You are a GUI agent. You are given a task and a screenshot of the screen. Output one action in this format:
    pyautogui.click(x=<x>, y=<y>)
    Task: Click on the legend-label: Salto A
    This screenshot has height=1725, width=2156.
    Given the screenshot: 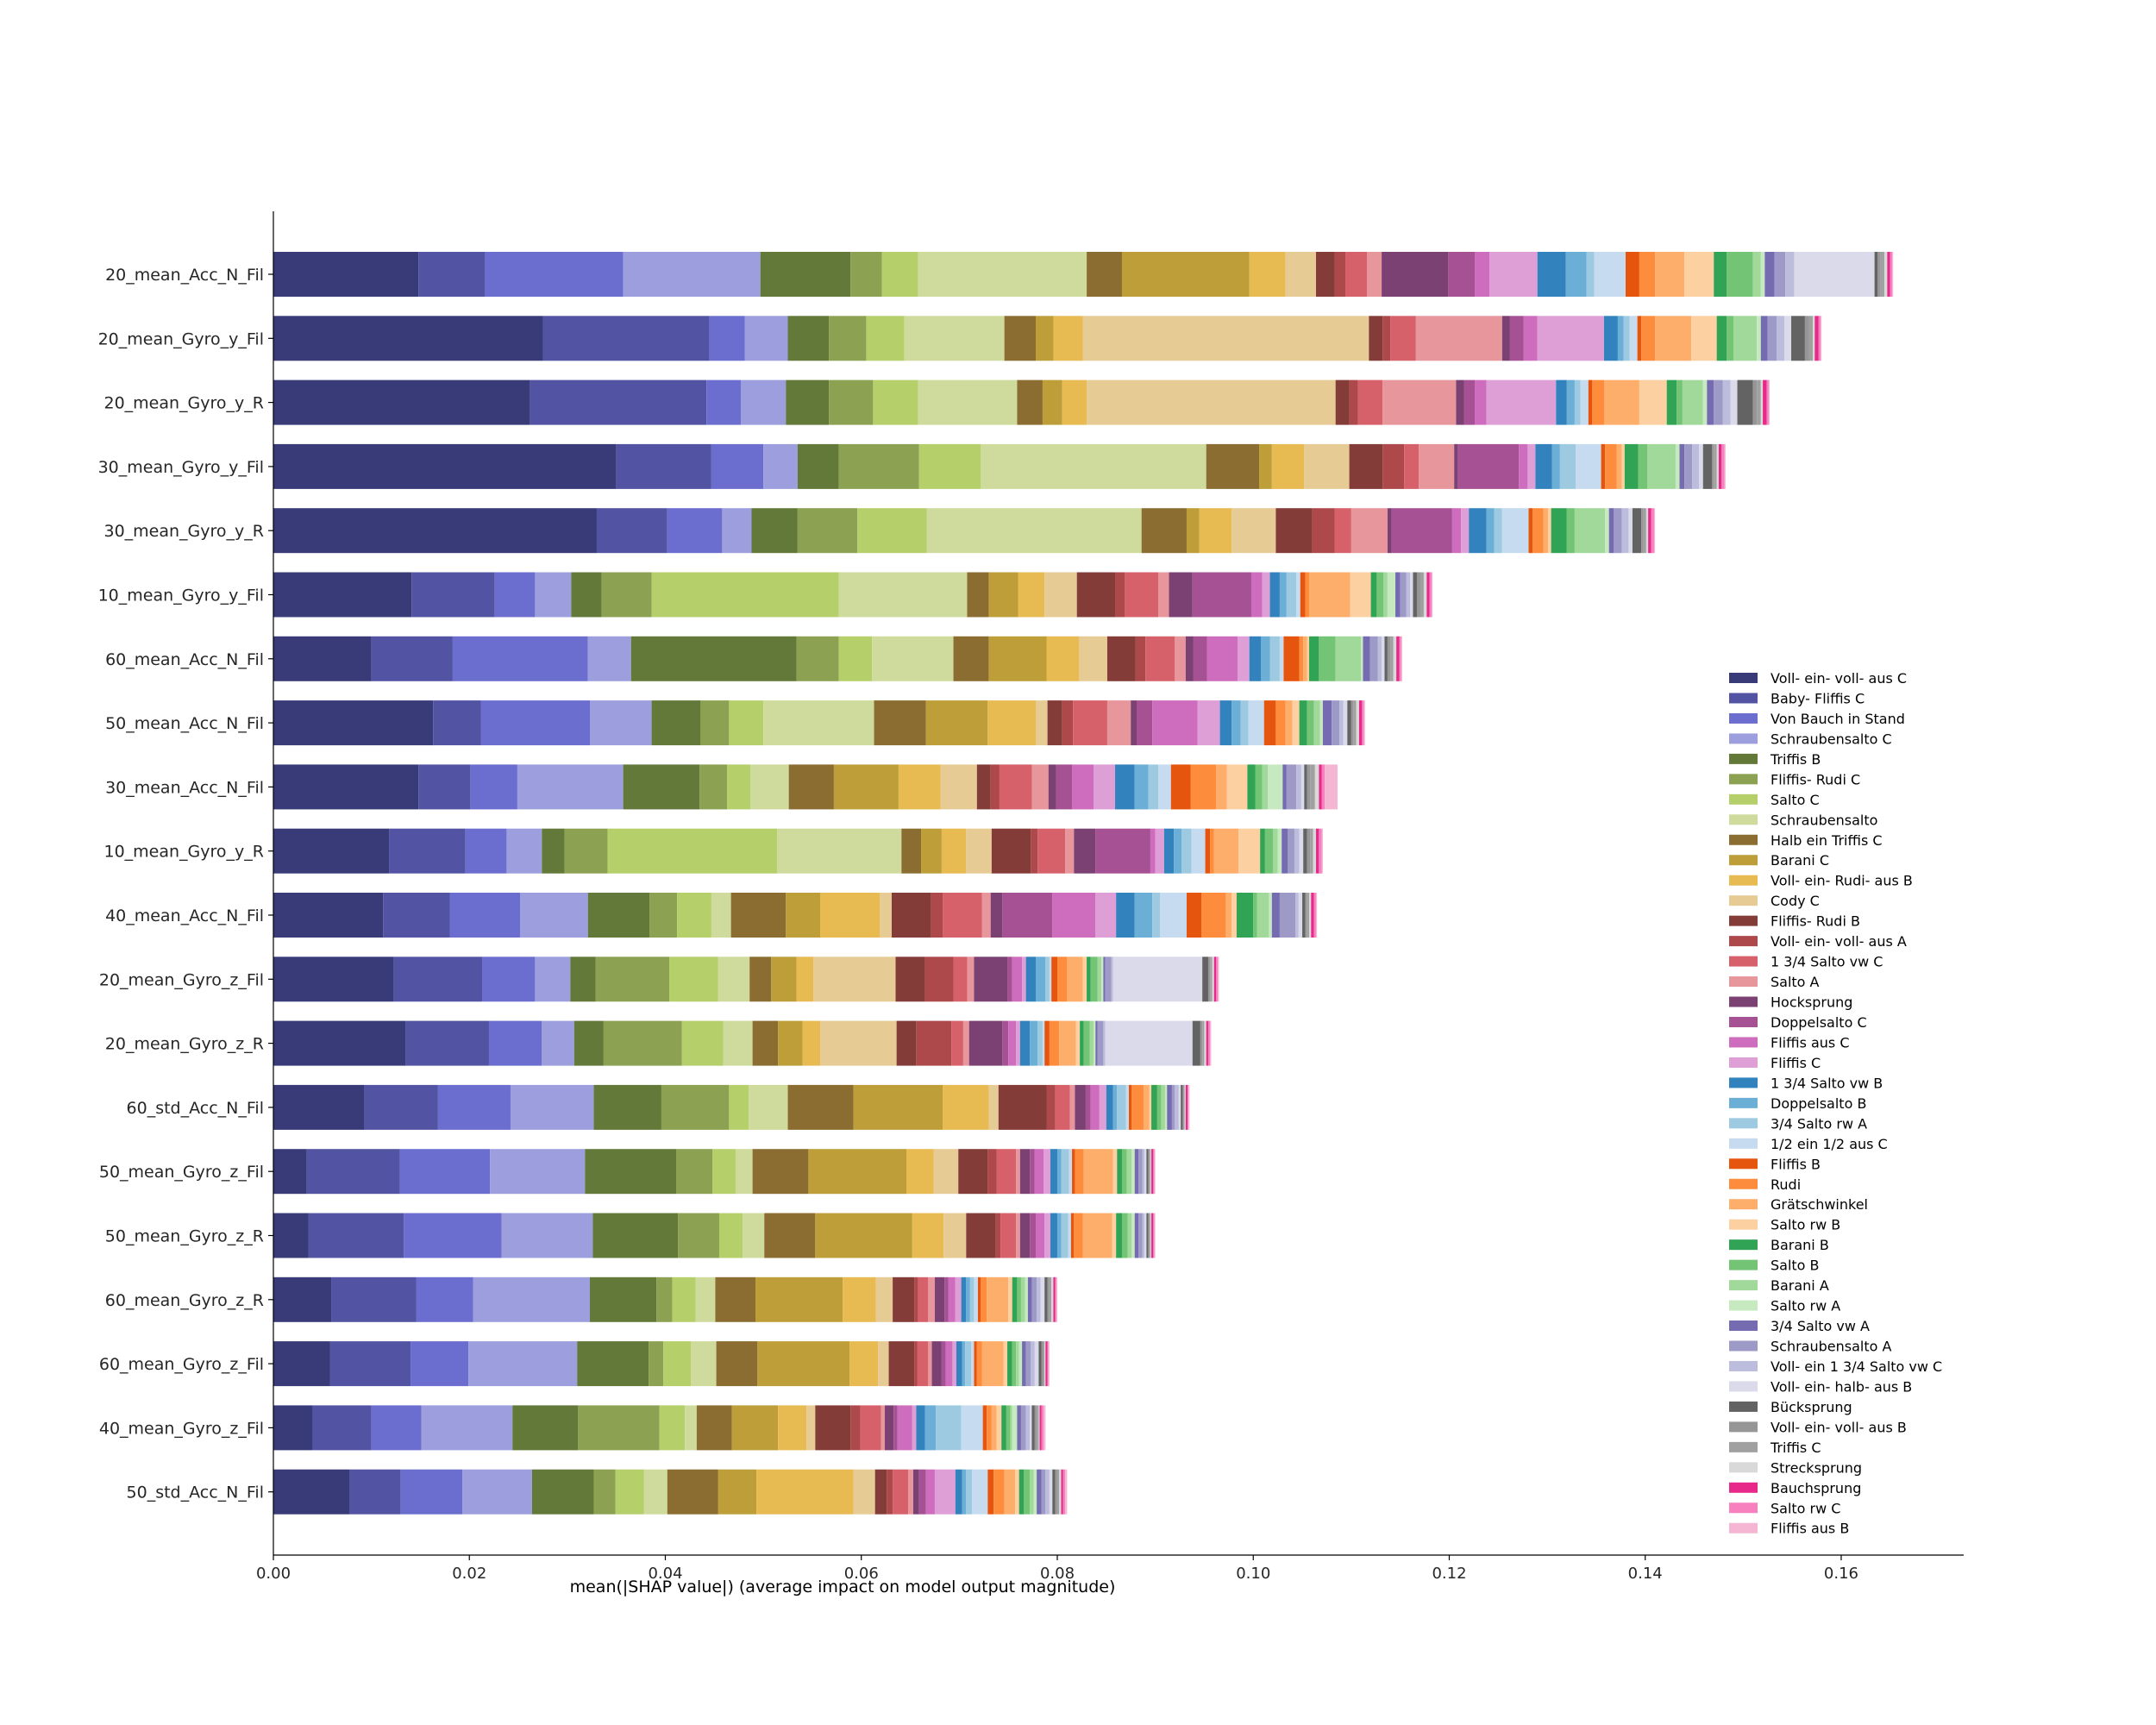 What is the action you would take?
    pyautogui.click(x=1795, y=982)
    